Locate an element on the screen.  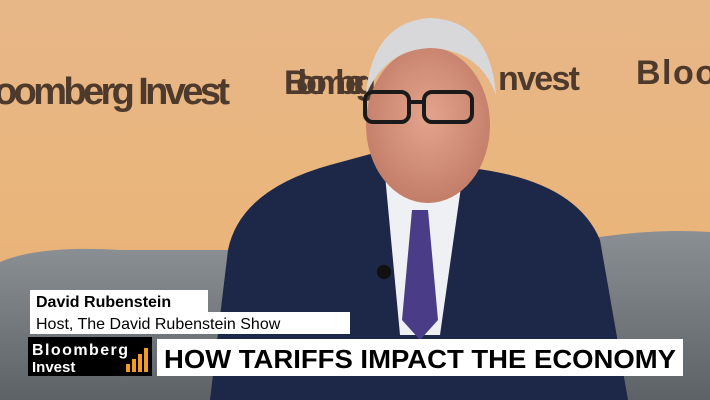
headline: HOW TARIFFS IMPACT THE ECONOMY is located at coordinates (420, 359).